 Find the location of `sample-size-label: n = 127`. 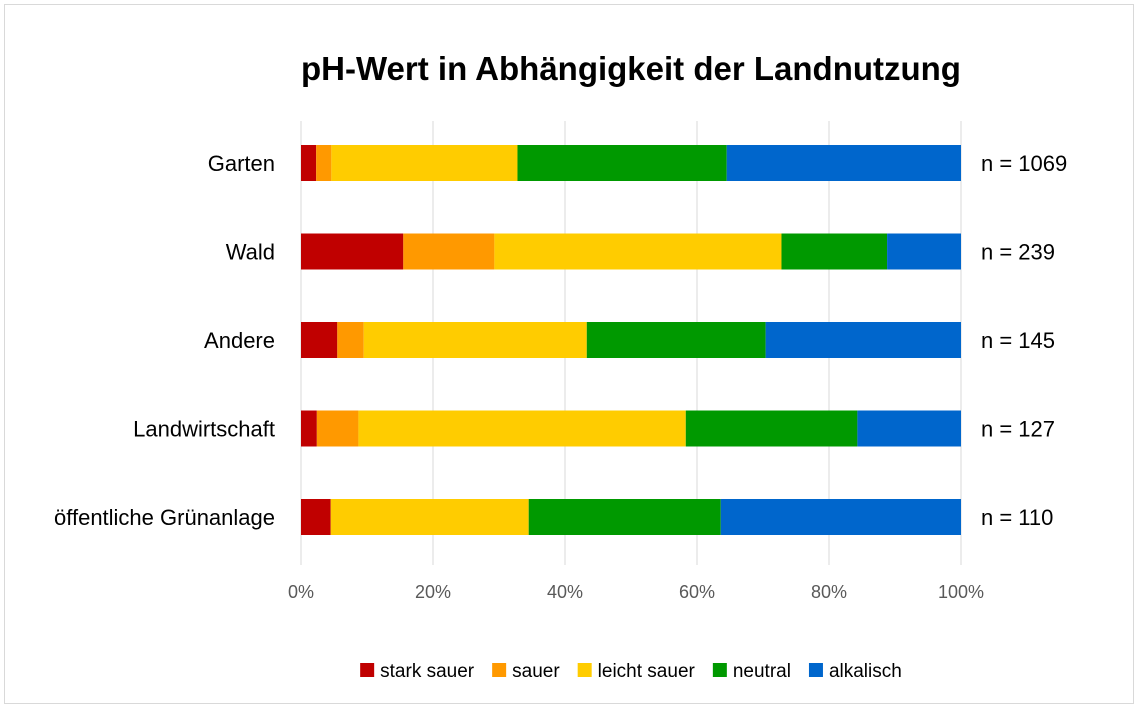

sample-size-label: n = 127 is located at coordinates (1018, 429).